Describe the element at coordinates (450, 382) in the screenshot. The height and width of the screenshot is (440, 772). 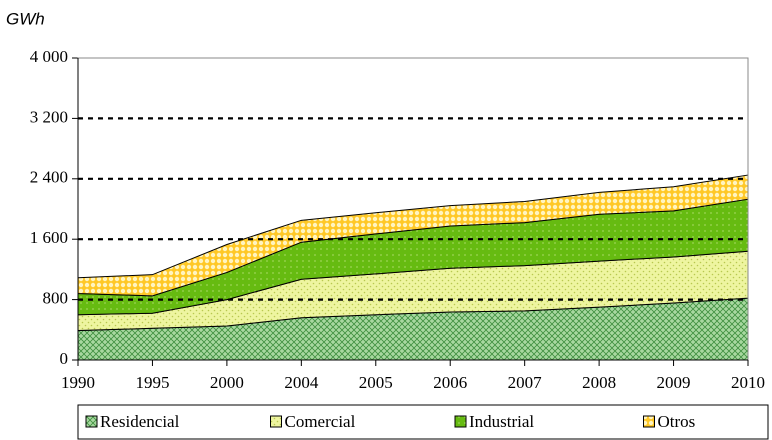
I see `x-tick-label: 2006` at that location.